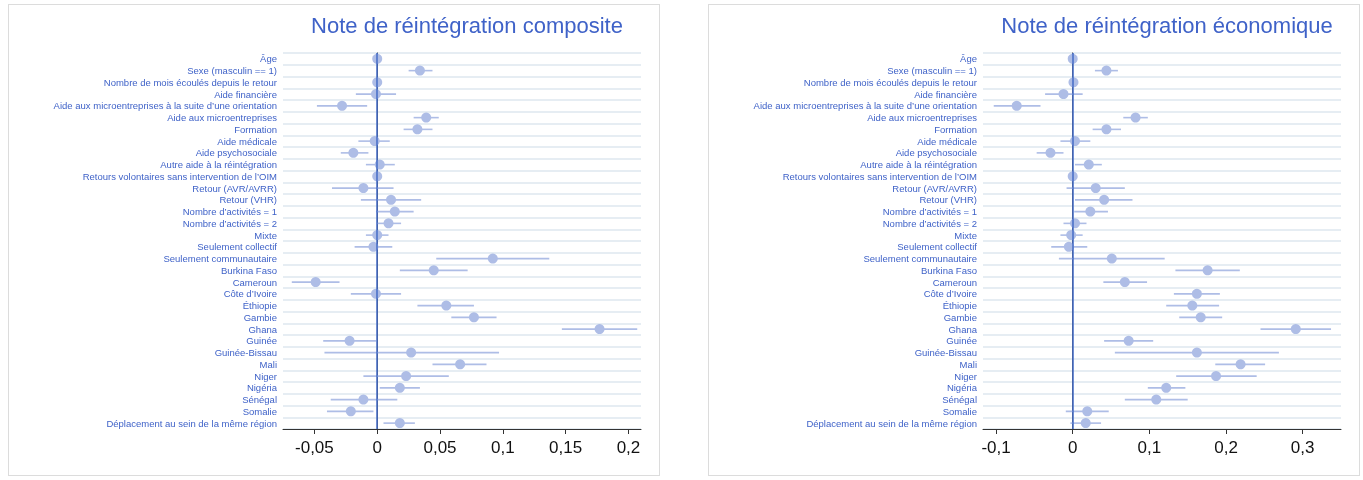 This screenshot has width=1363, height=480. What do you see at coordinates (968, 59) in the screenshot?
I see `y-tick-label: Âge` at bounding box center [968, 59].